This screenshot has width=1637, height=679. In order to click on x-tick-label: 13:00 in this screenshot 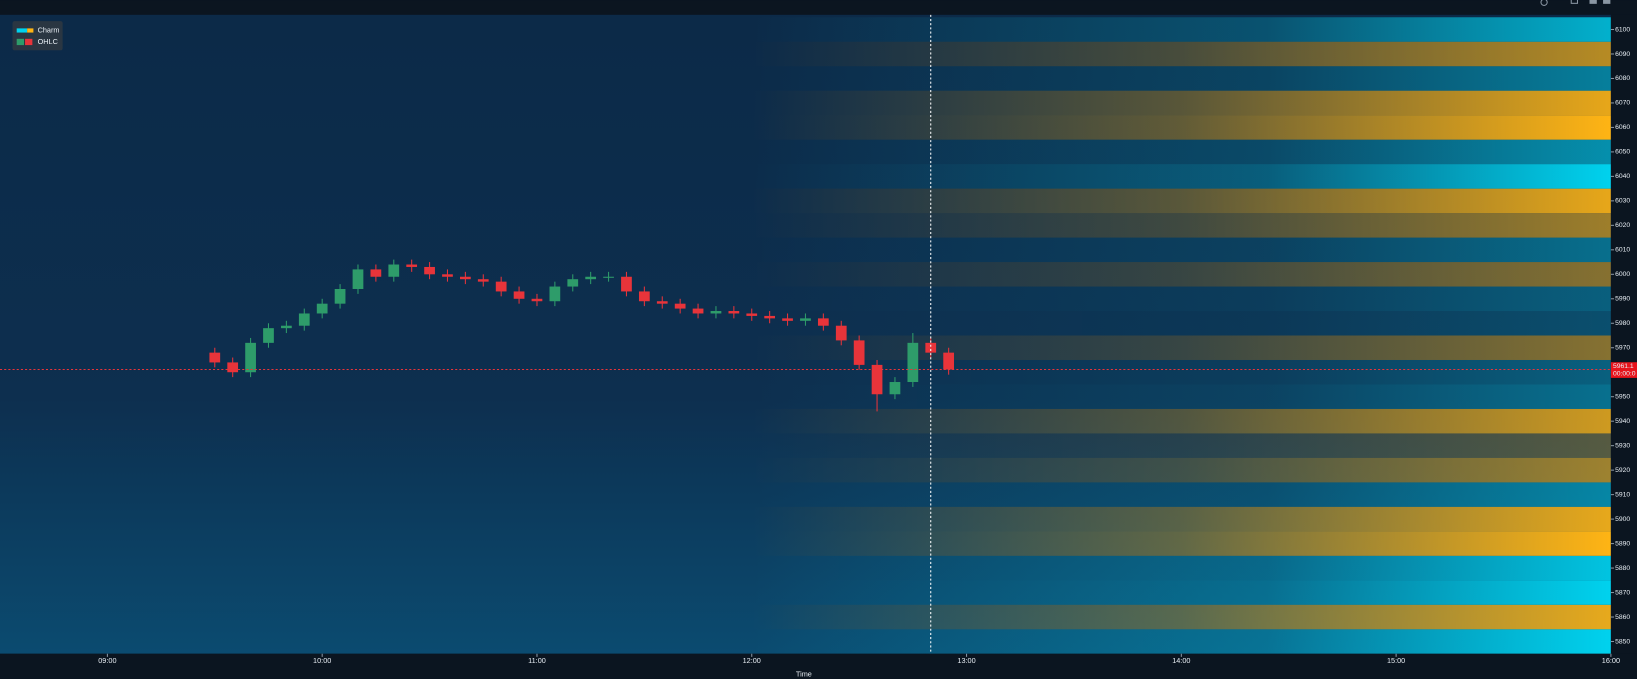, I will do `click(966, 660)`.